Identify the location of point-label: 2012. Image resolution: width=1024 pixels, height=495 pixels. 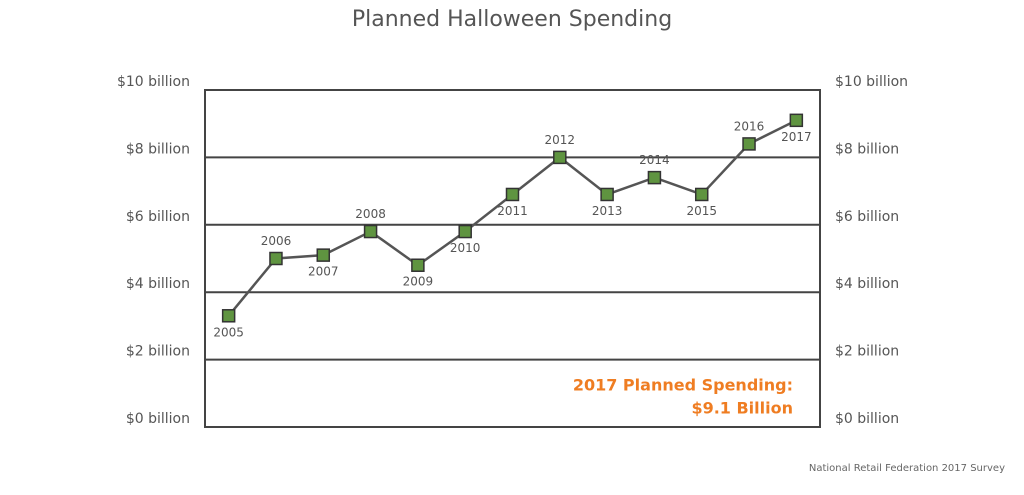
(560, 140).